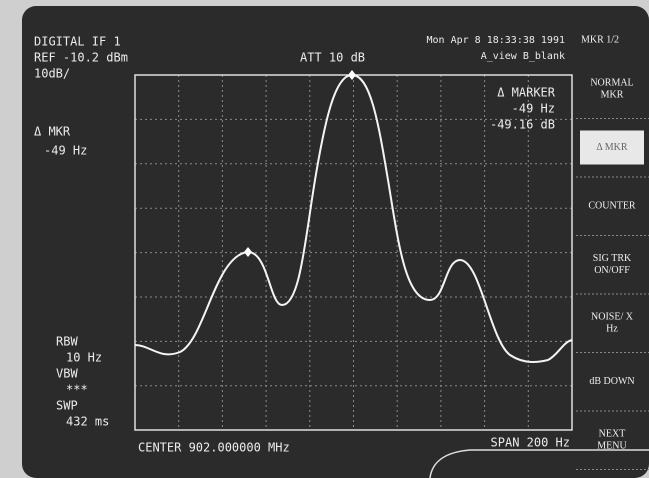 The height and width of the screenshot is (478, 649). I want to click on softkey: SIG TRK ON/OFF, so click(612, 274).